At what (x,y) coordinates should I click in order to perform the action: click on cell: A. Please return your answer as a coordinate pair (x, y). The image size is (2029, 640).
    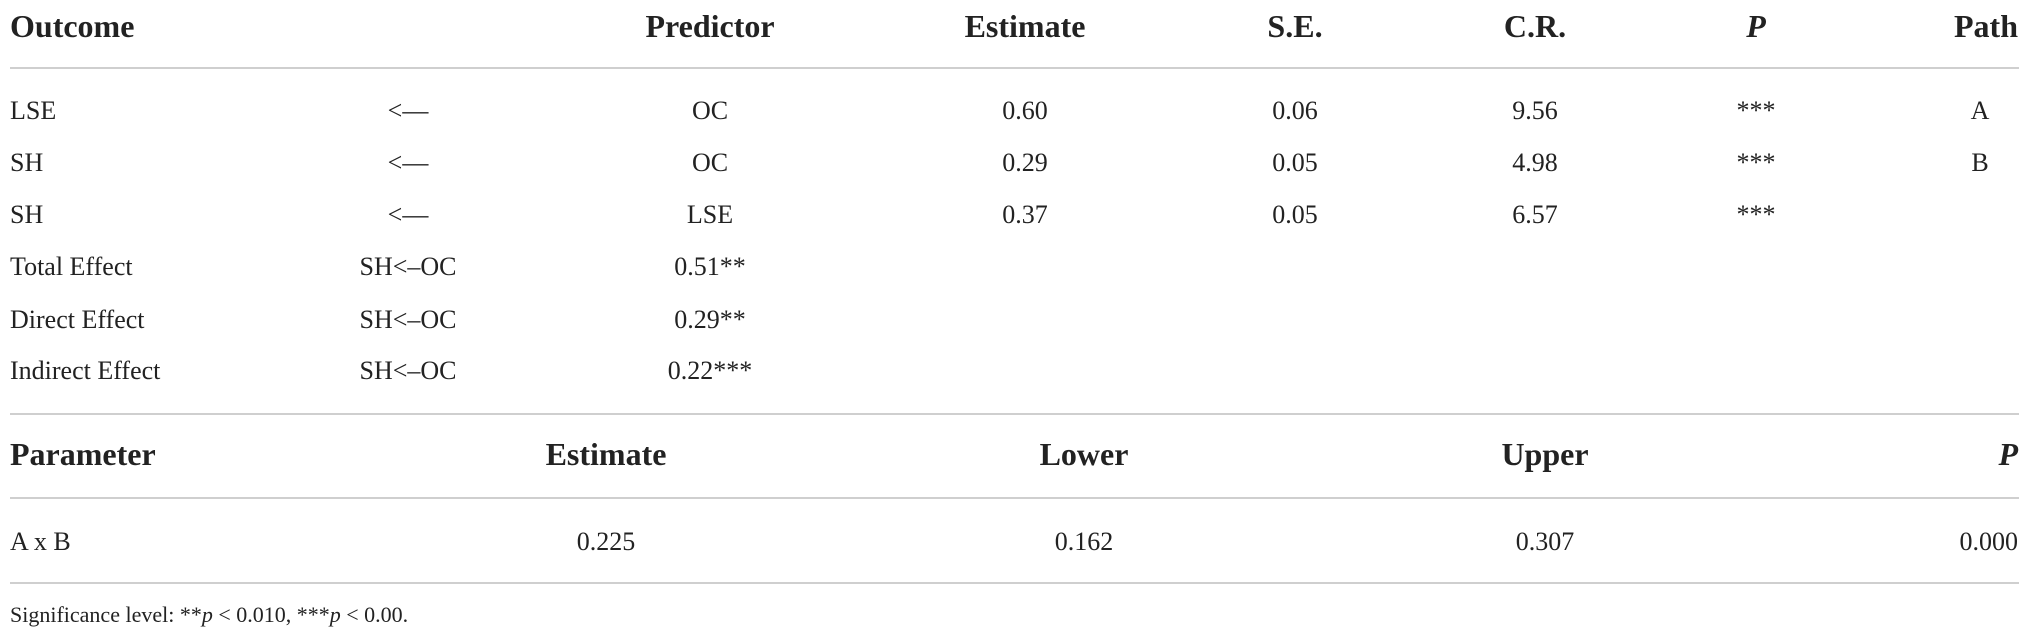
    Looking at the image, I should click on (1980, 110).